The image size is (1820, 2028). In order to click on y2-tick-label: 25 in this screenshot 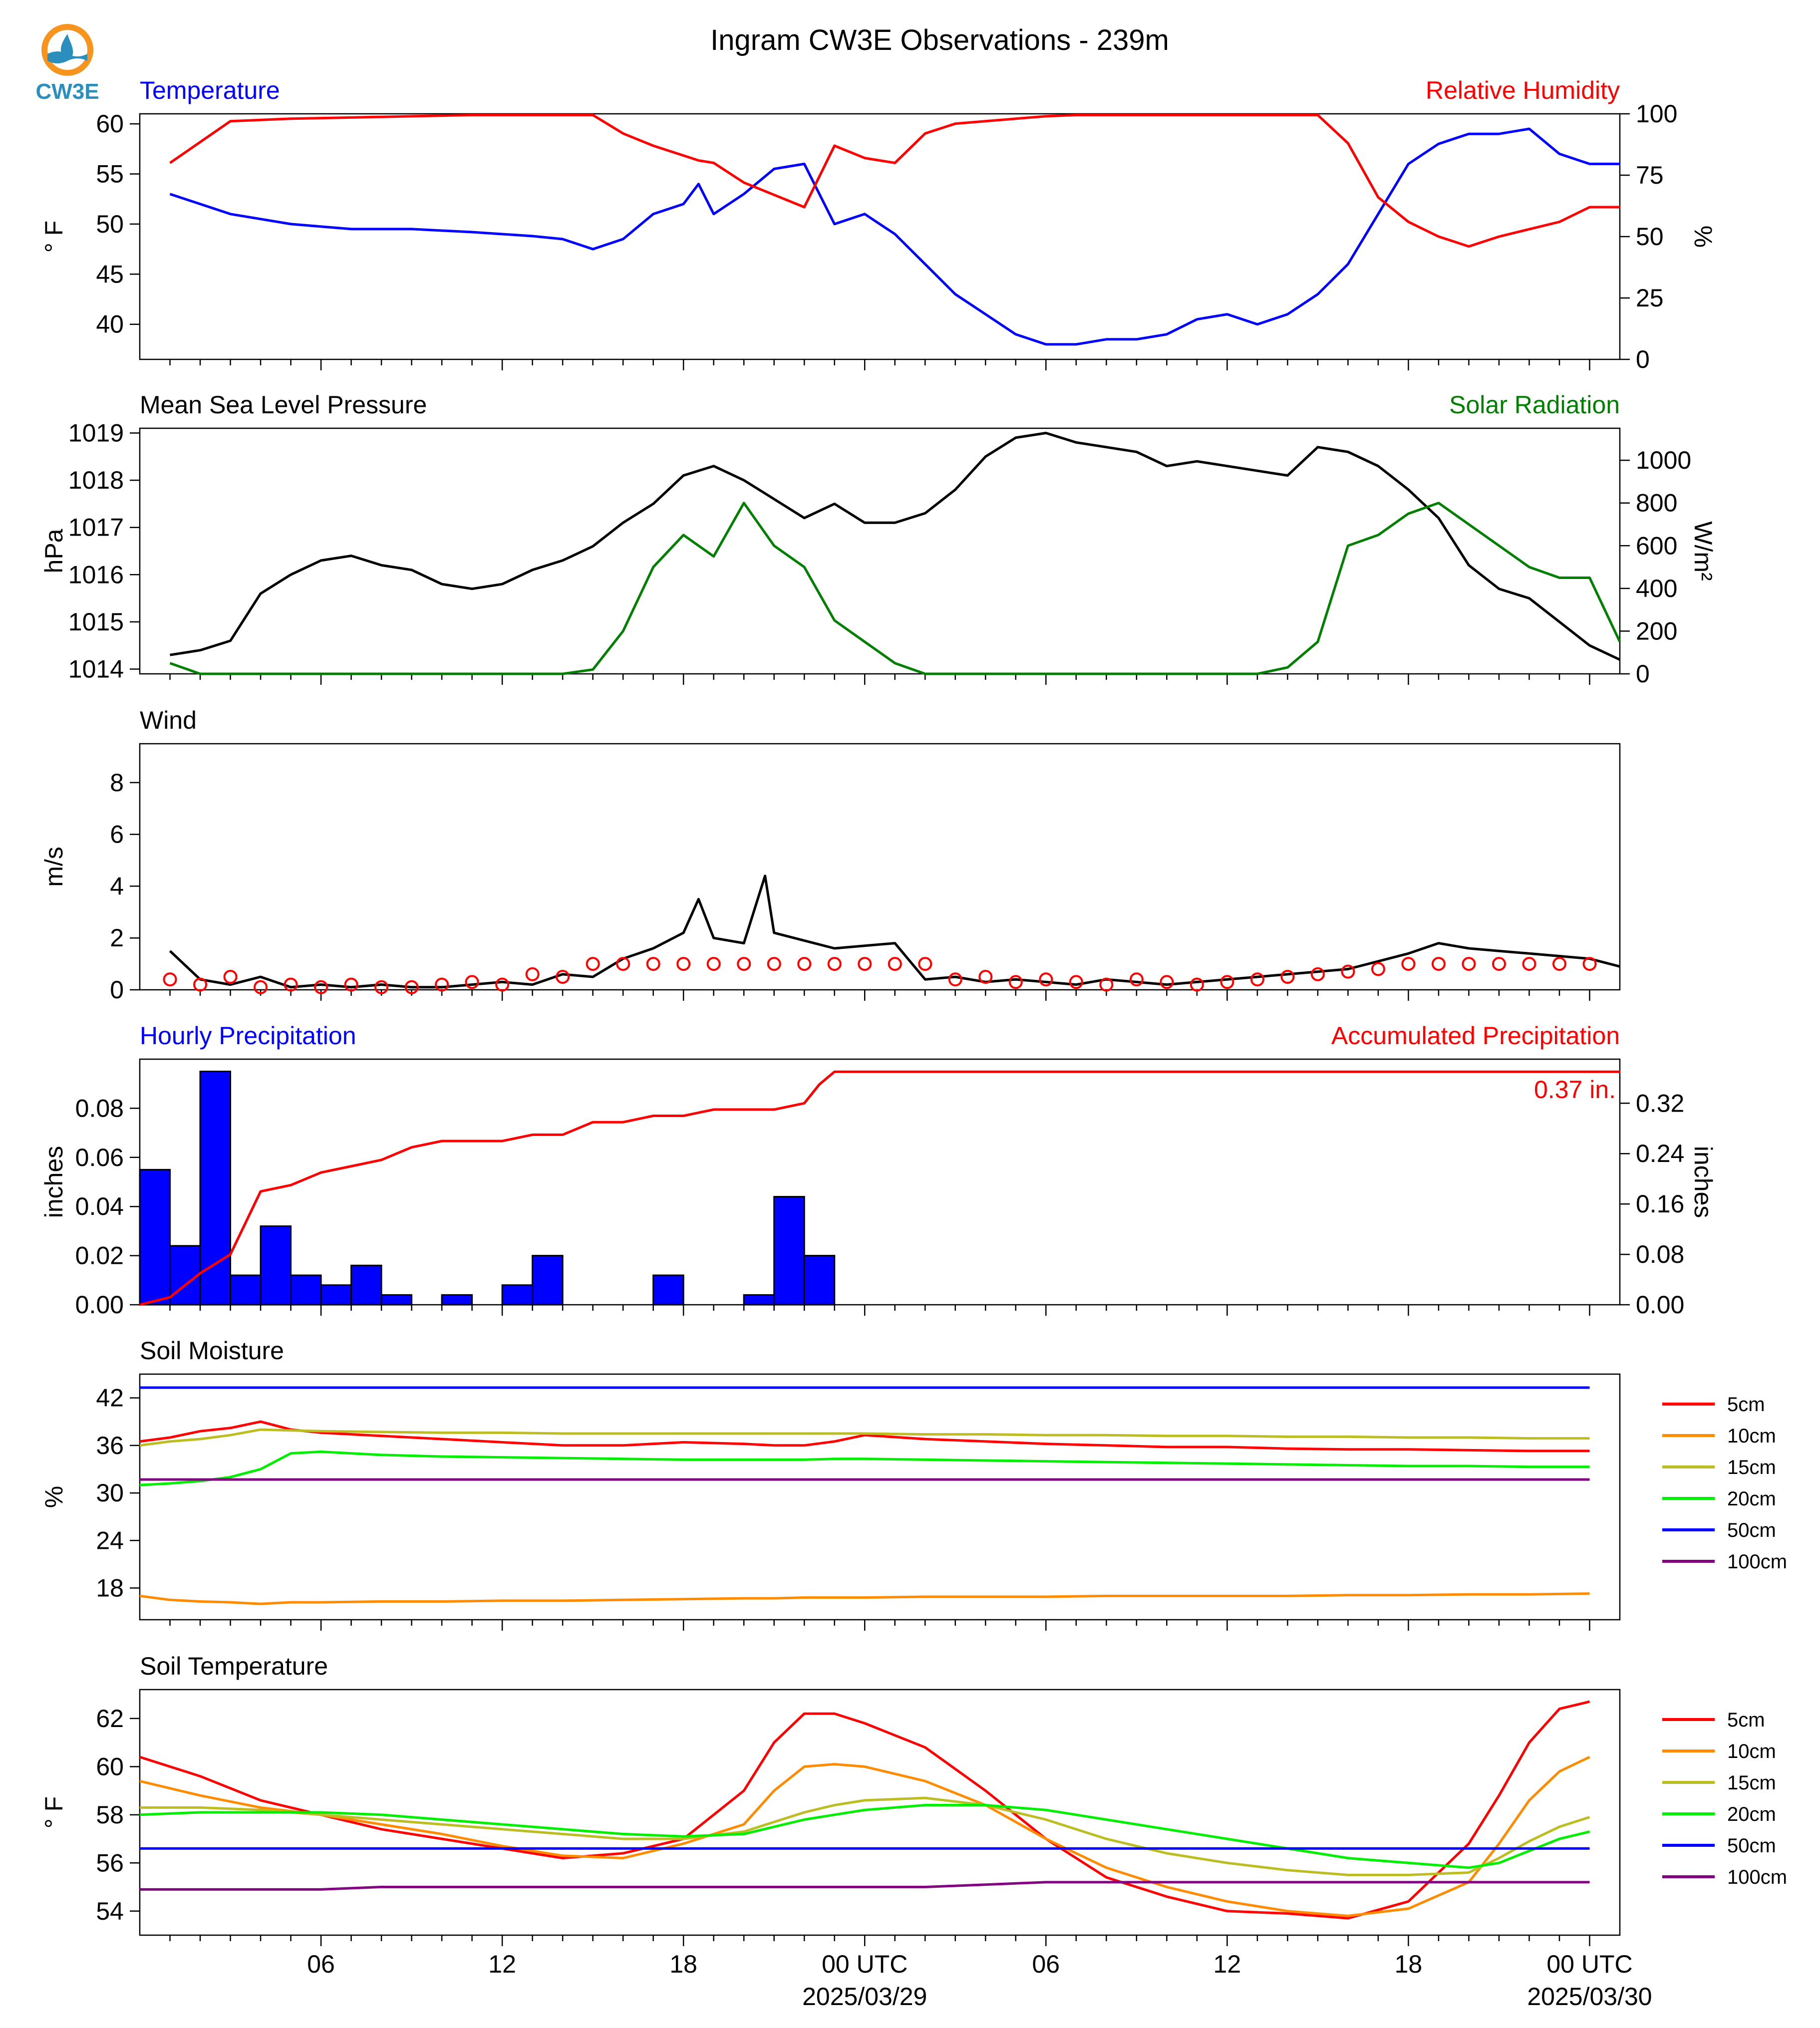, I will do `click(1650, 298)`.